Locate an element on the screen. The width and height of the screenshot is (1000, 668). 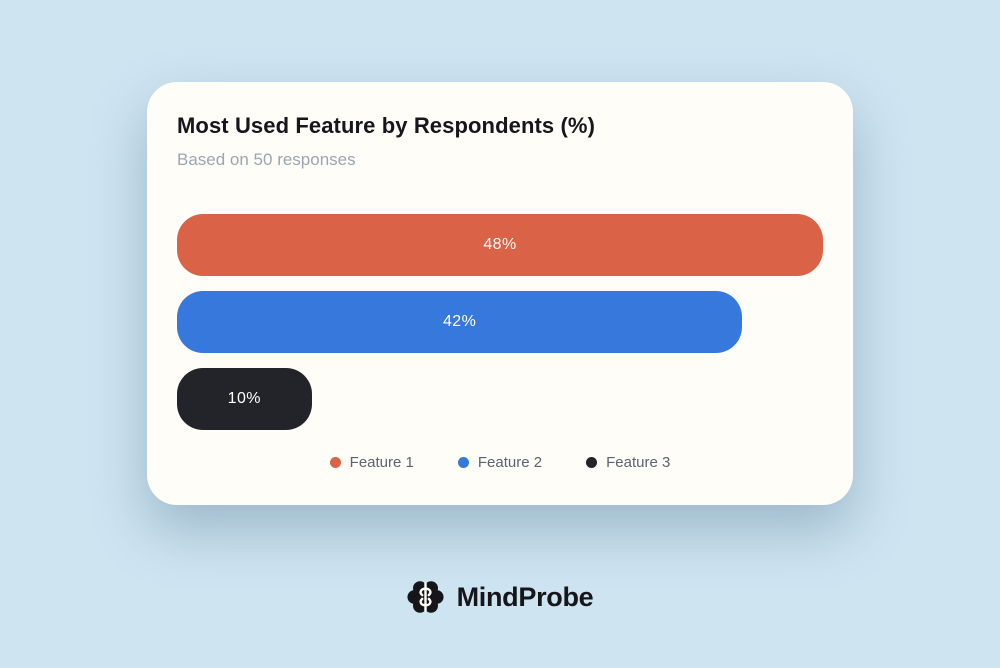
bar-feature-2: 42% is located at coordinates (460, 322).